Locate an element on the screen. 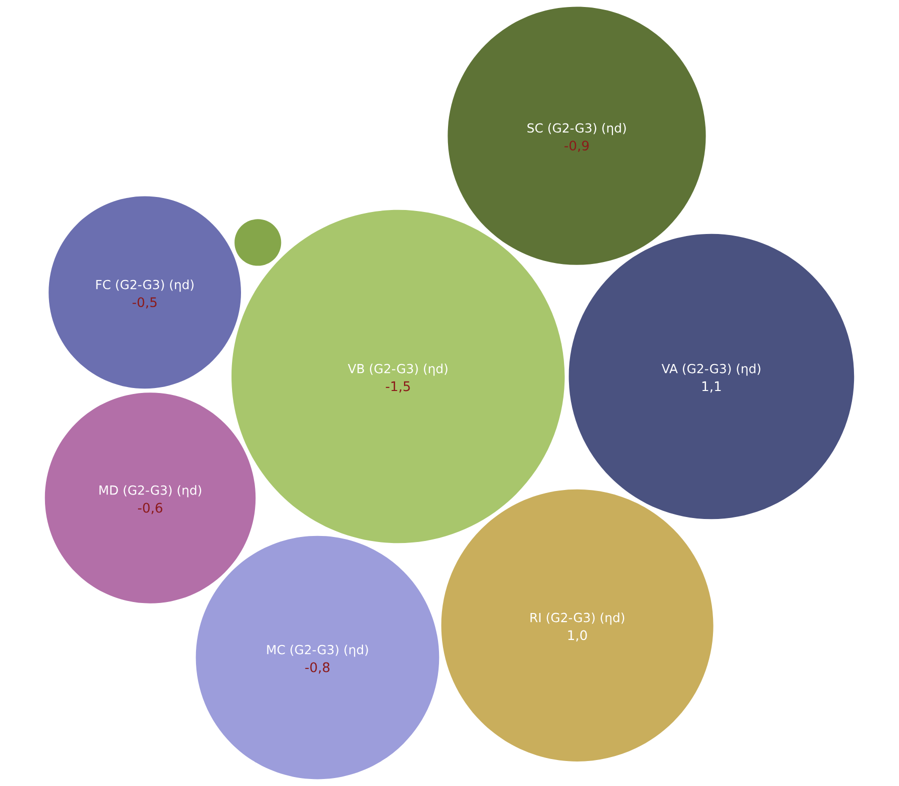  category-label: MD (G2-G3) (ηd) is located at coordinates (150, 491).